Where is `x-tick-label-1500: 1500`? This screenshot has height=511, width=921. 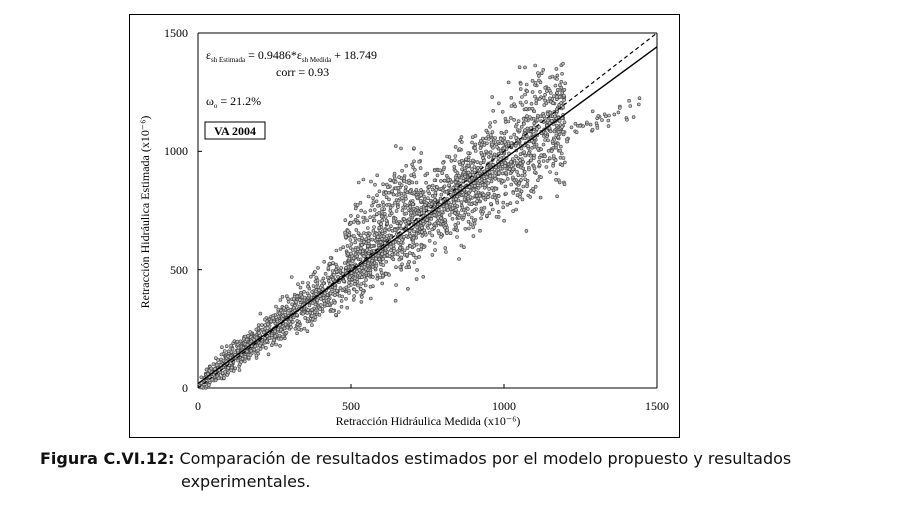
x-tick-label-1500: 1500 is located at coordinates (657, 406).